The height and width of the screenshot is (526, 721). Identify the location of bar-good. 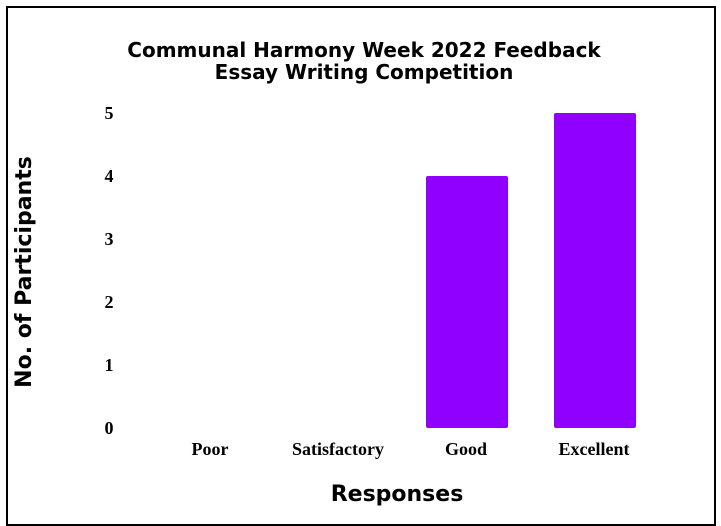
(467, 302).